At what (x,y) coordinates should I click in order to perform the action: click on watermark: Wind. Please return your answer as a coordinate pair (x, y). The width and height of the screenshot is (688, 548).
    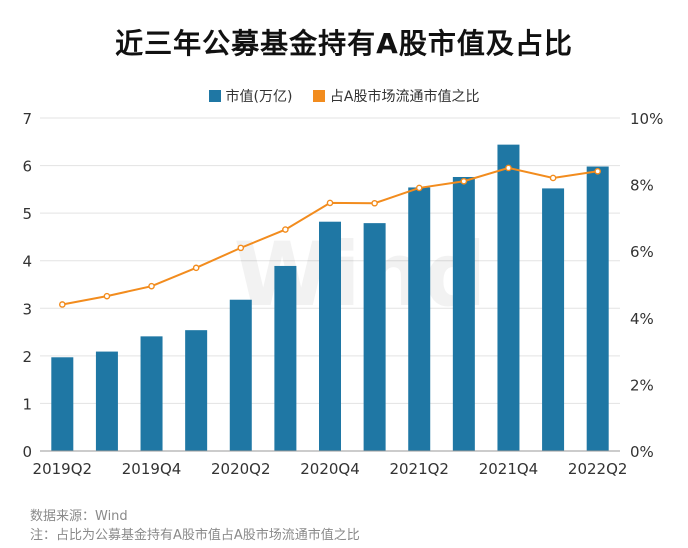
    Looking at the image, I should click on (360, 274).